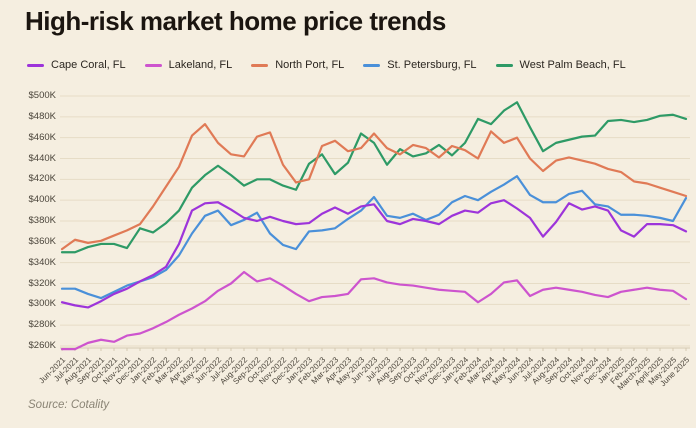 The width and height of the screenshot is (696, 428). Describe the element at coordinates (88, 65) in the screenshot. I see `legend-label: Cape Coral, FL` at that location.